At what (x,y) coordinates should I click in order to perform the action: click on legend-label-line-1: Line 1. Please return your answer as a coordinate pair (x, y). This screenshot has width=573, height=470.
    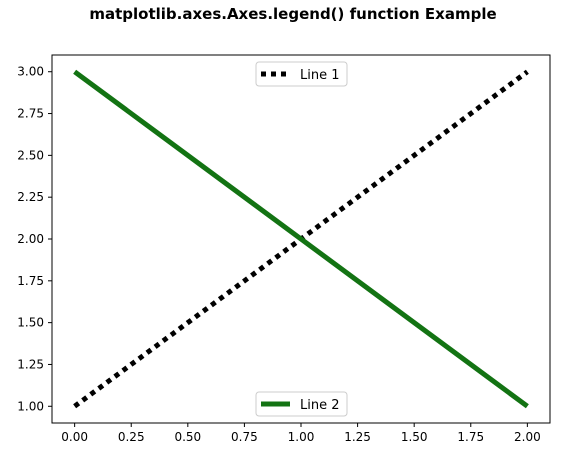
    Looking at the image, I should click on (320, 75).